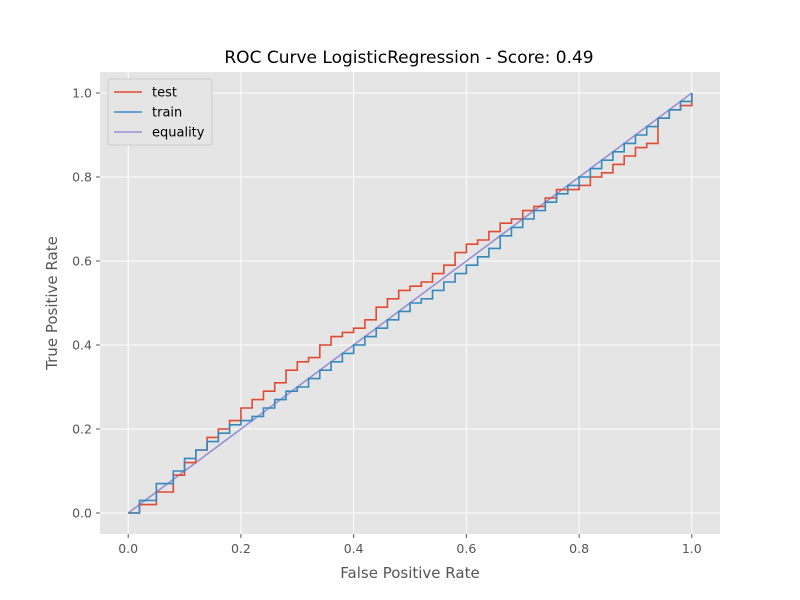  I want to click on y-tick-label: 0.4, so click(82, 345).